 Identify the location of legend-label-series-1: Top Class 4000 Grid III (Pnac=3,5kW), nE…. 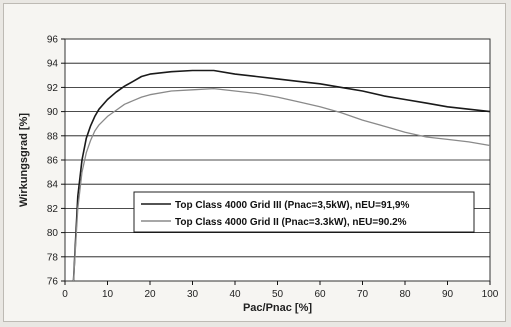
(292, 205).